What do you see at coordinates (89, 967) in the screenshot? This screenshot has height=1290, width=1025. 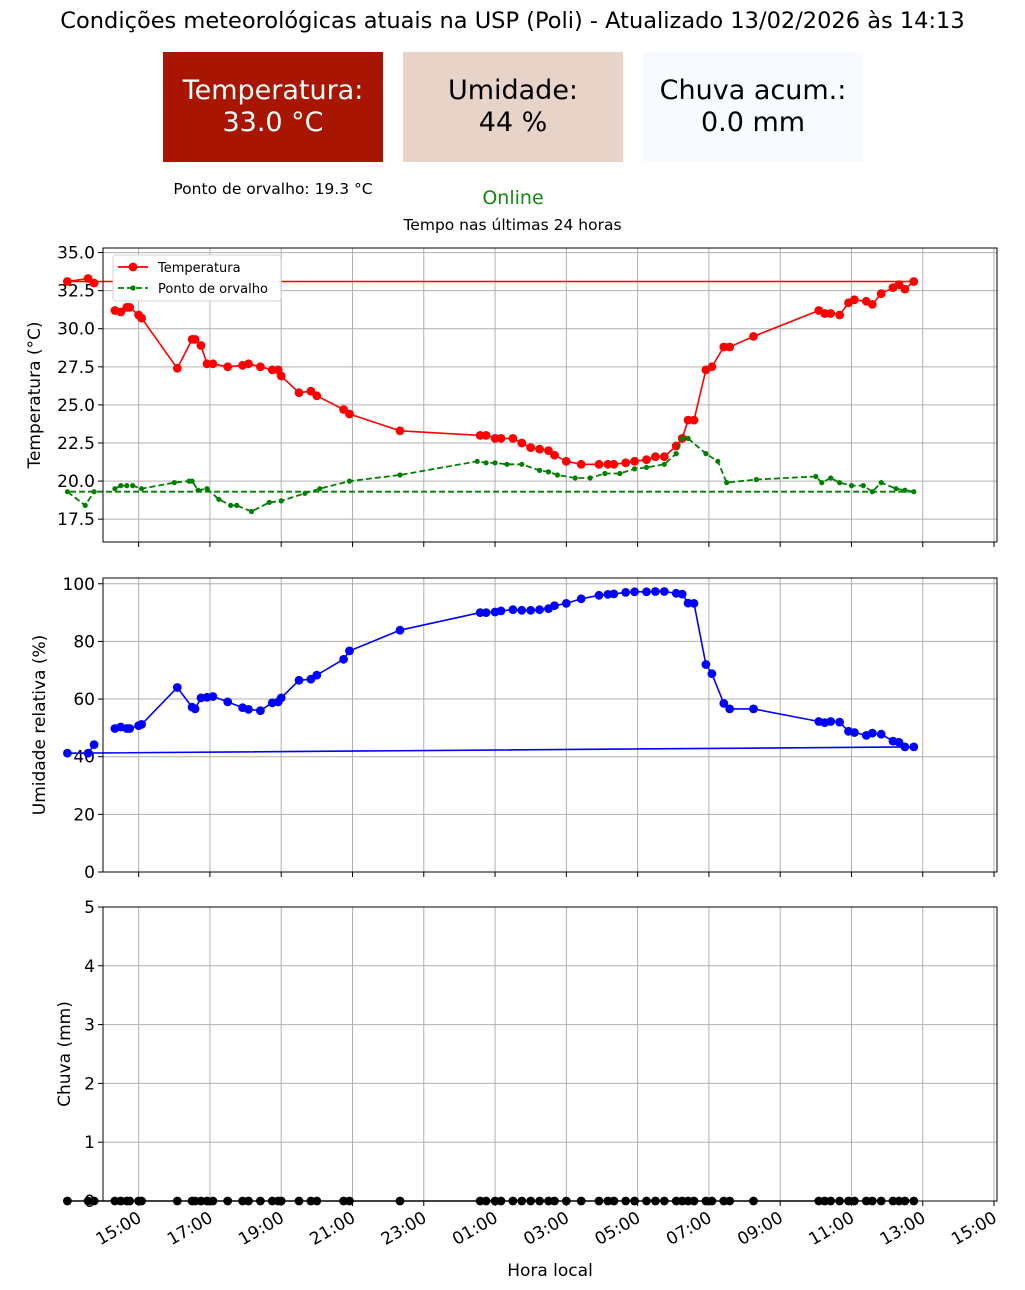 I see `y-tick-label: 4` at bounding box center [89, 967].